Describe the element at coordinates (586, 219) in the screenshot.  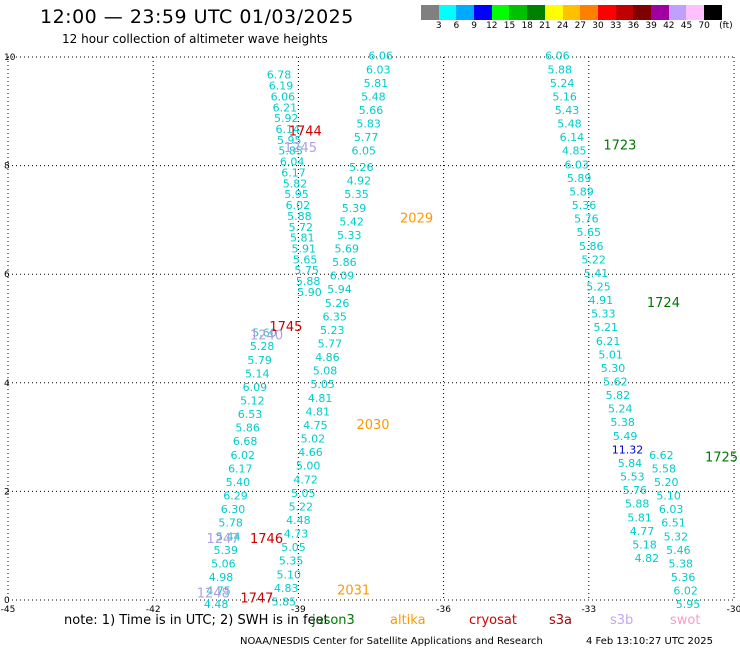
I see `swh-value: 5.76` at that location.